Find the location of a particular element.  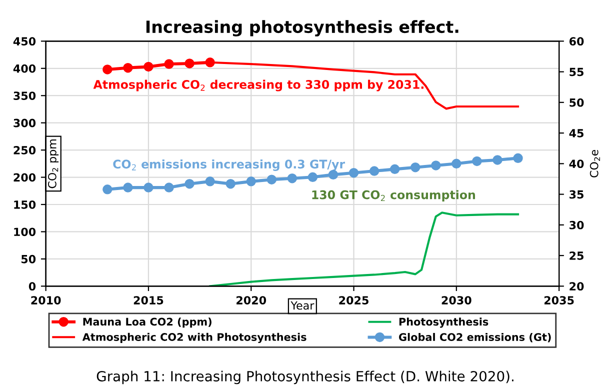

caption: Graph 11: Increasing Photosynthesis Effect (D. White 2020). is located at coordinates (305, 377).